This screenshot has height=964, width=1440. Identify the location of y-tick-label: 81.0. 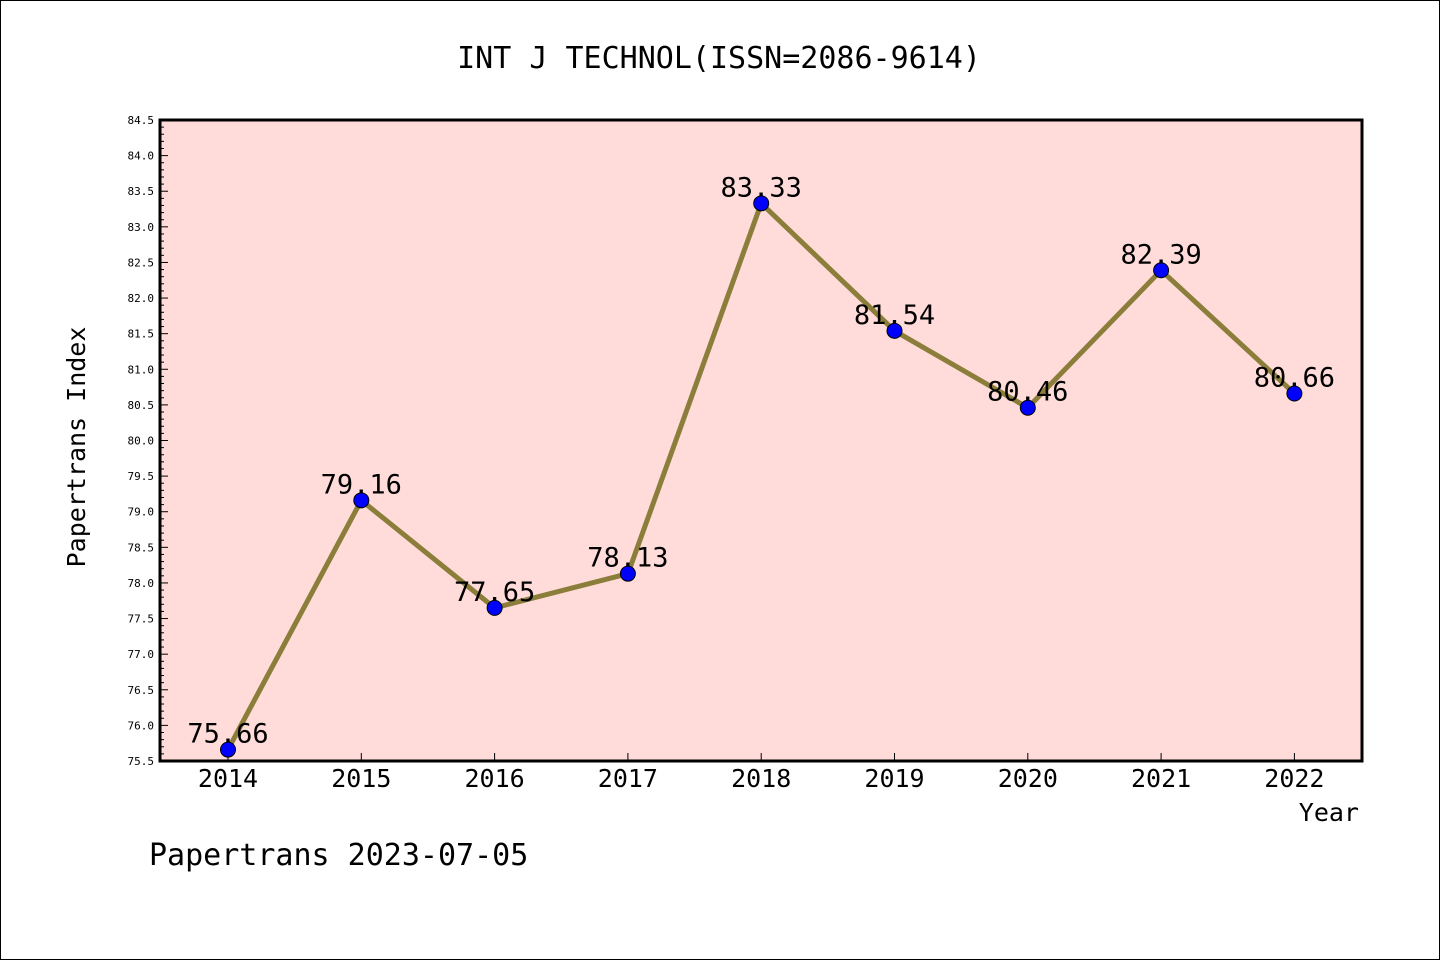
(141, 369).